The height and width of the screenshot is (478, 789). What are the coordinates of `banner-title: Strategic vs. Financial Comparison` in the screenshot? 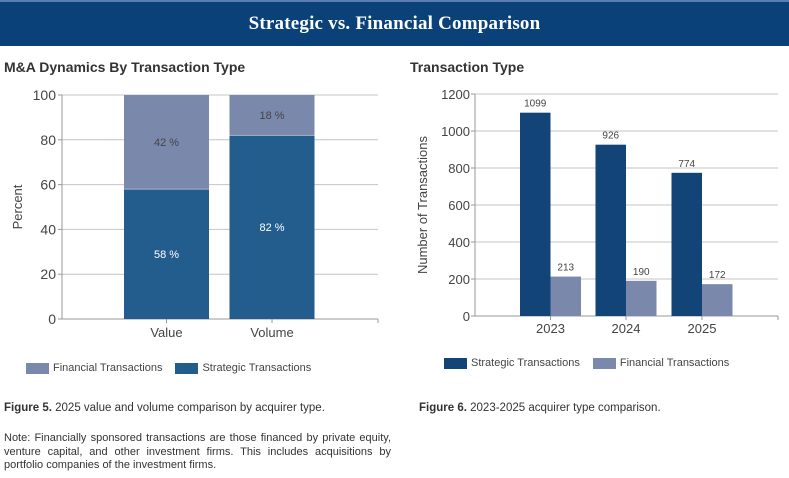 It's located at (394, 23).